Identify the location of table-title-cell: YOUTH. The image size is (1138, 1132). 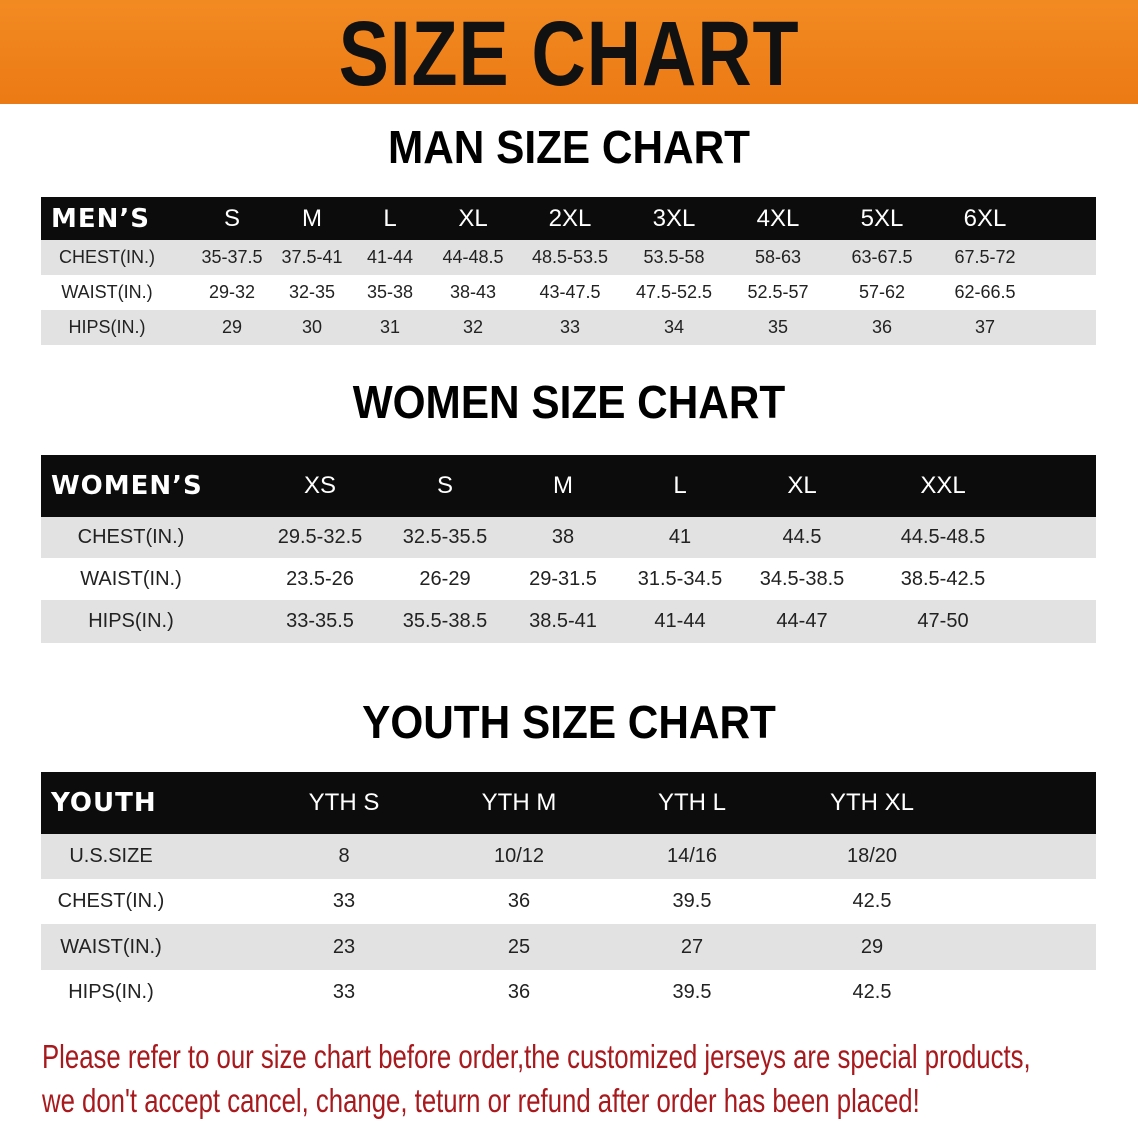
(104, 803).